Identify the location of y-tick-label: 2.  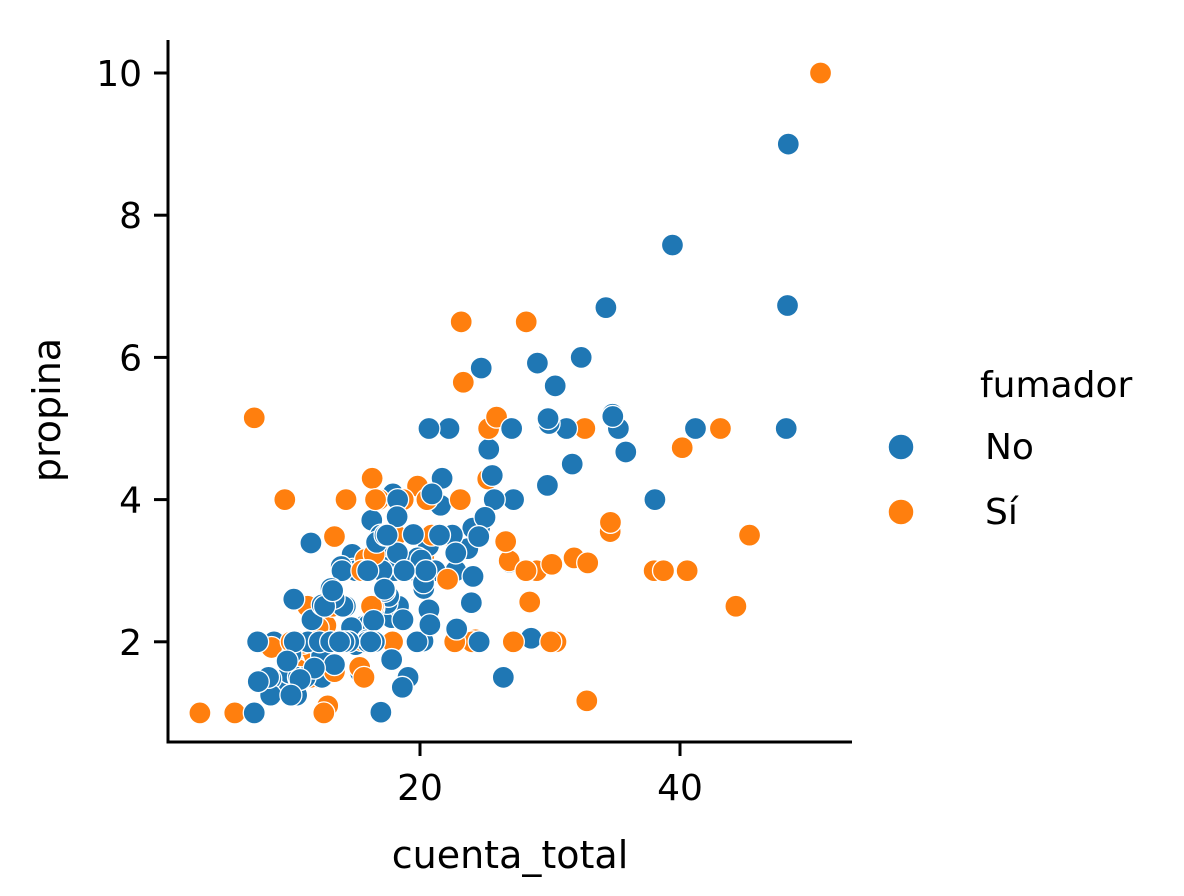
(130, 643).